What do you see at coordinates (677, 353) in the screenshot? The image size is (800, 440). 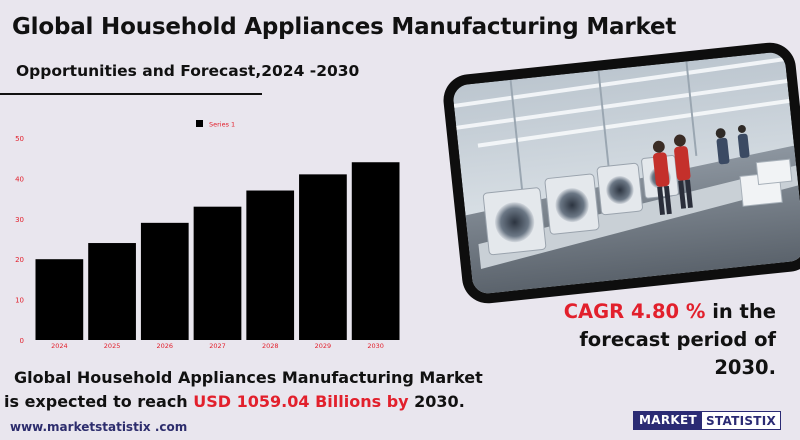 I see `cagr-line2: forecast period of 2030.` at bounding box center [677, 353].